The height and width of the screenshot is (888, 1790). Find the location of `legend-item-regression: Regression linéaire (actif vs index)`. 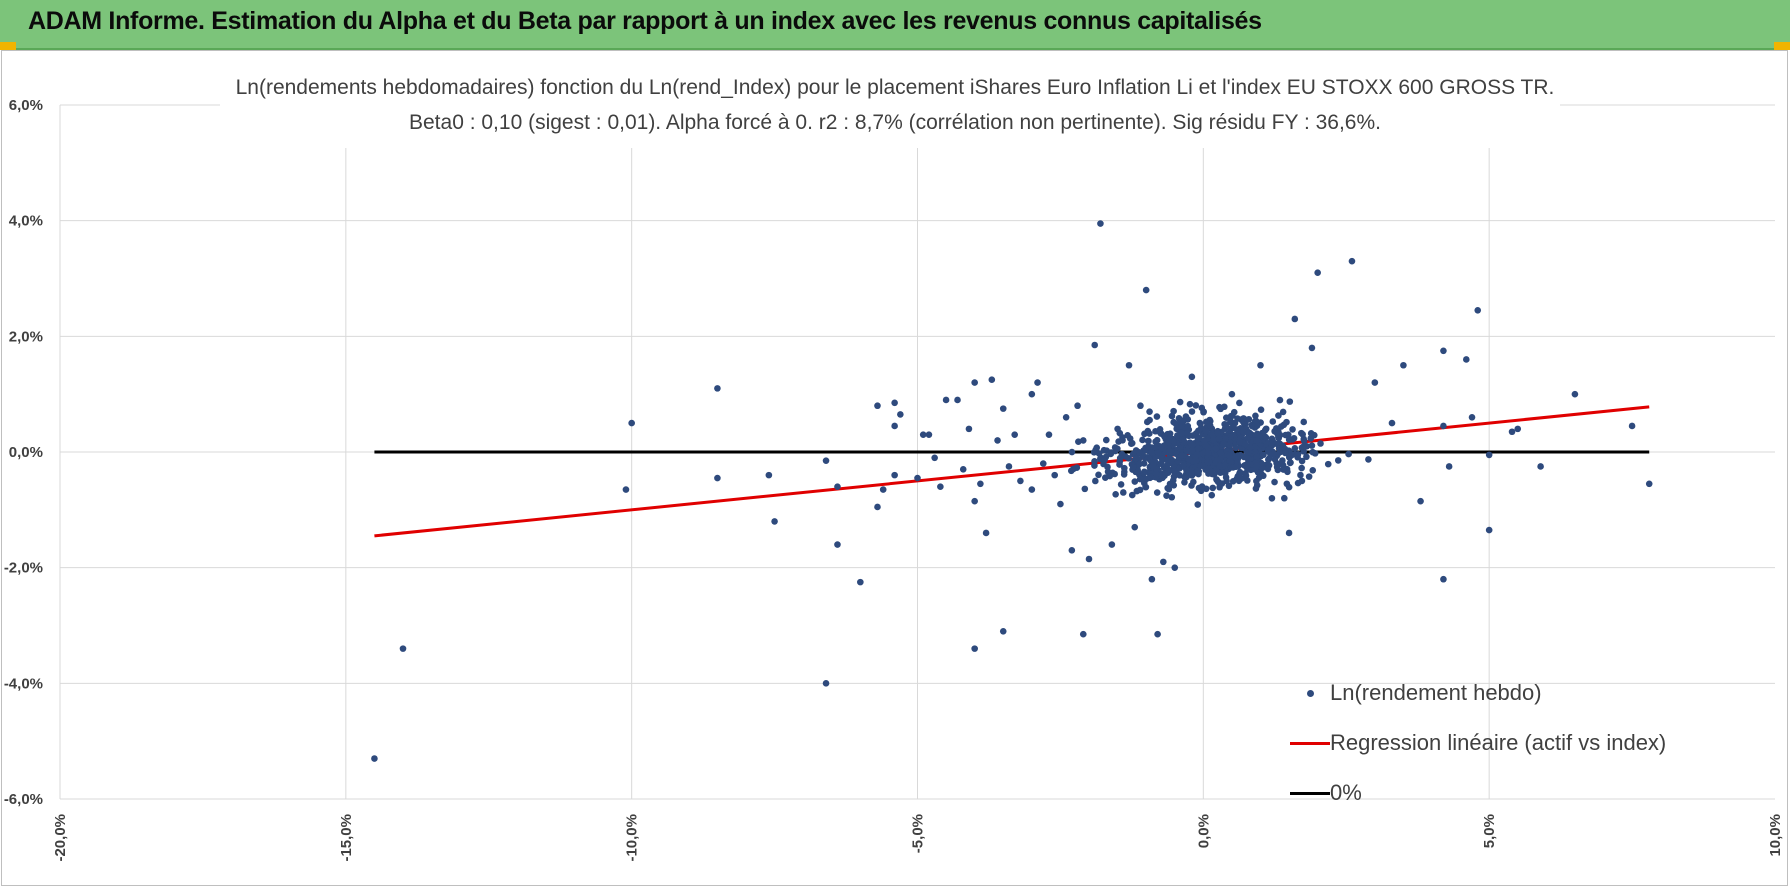

legend-item-regression: Regression linéaire (actif vs index) is located at coordinates (1490, 743).